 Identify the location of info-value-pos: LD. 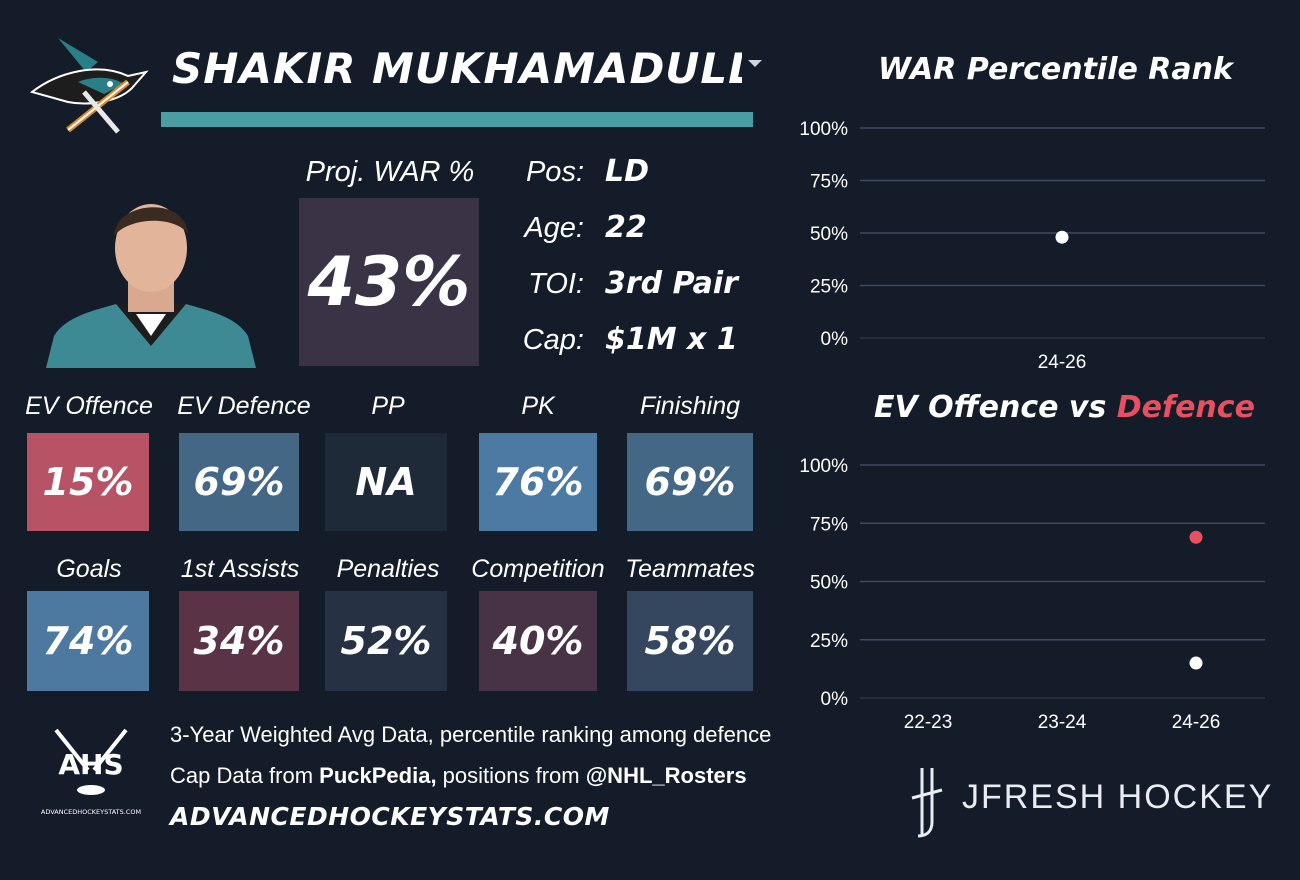
(627, 171).